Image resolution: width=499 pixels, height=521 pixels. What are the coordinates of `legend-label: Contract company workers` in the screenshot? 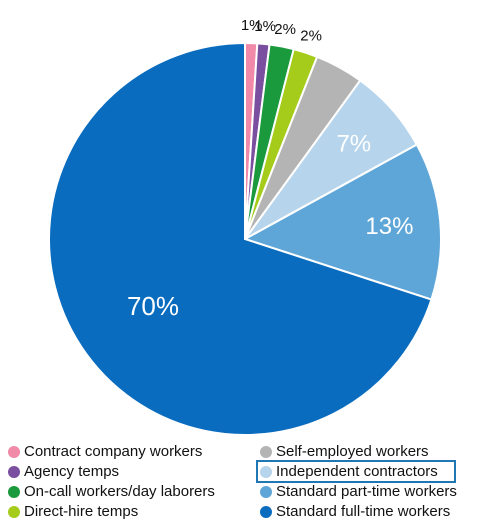 It's located at (113, 451).